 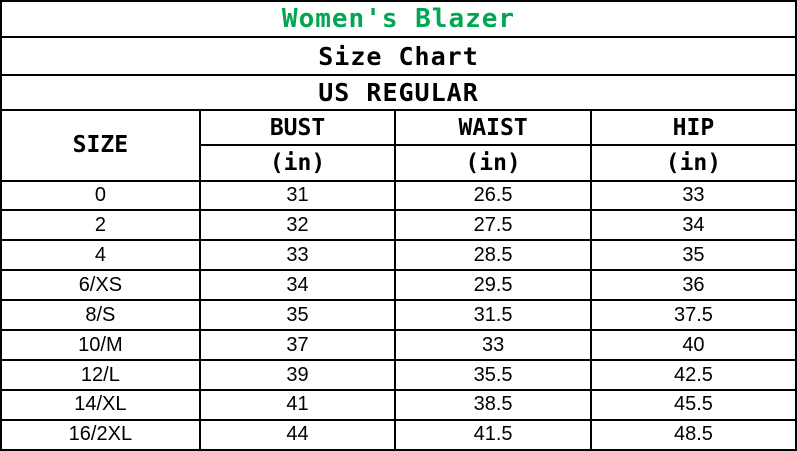 I want to click on waist-cell: 26.5, so click(x=493, y=195).